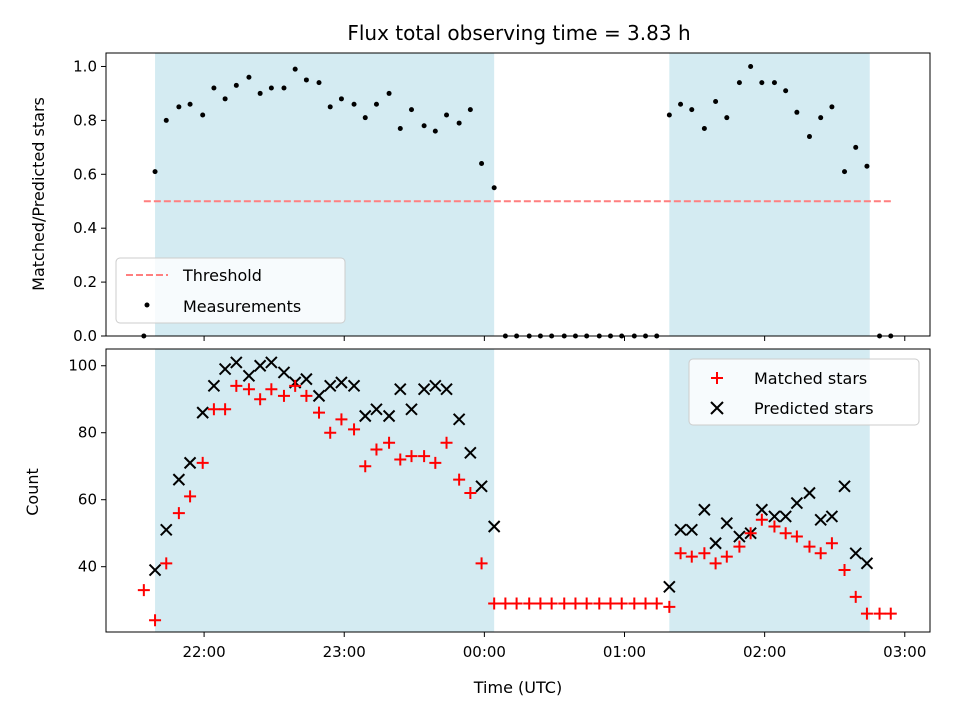  What do you see at coordinates (32, 492) in the screenshot?
I see `bottom-y-axis-label: Count` at bounding box center [32, 492].